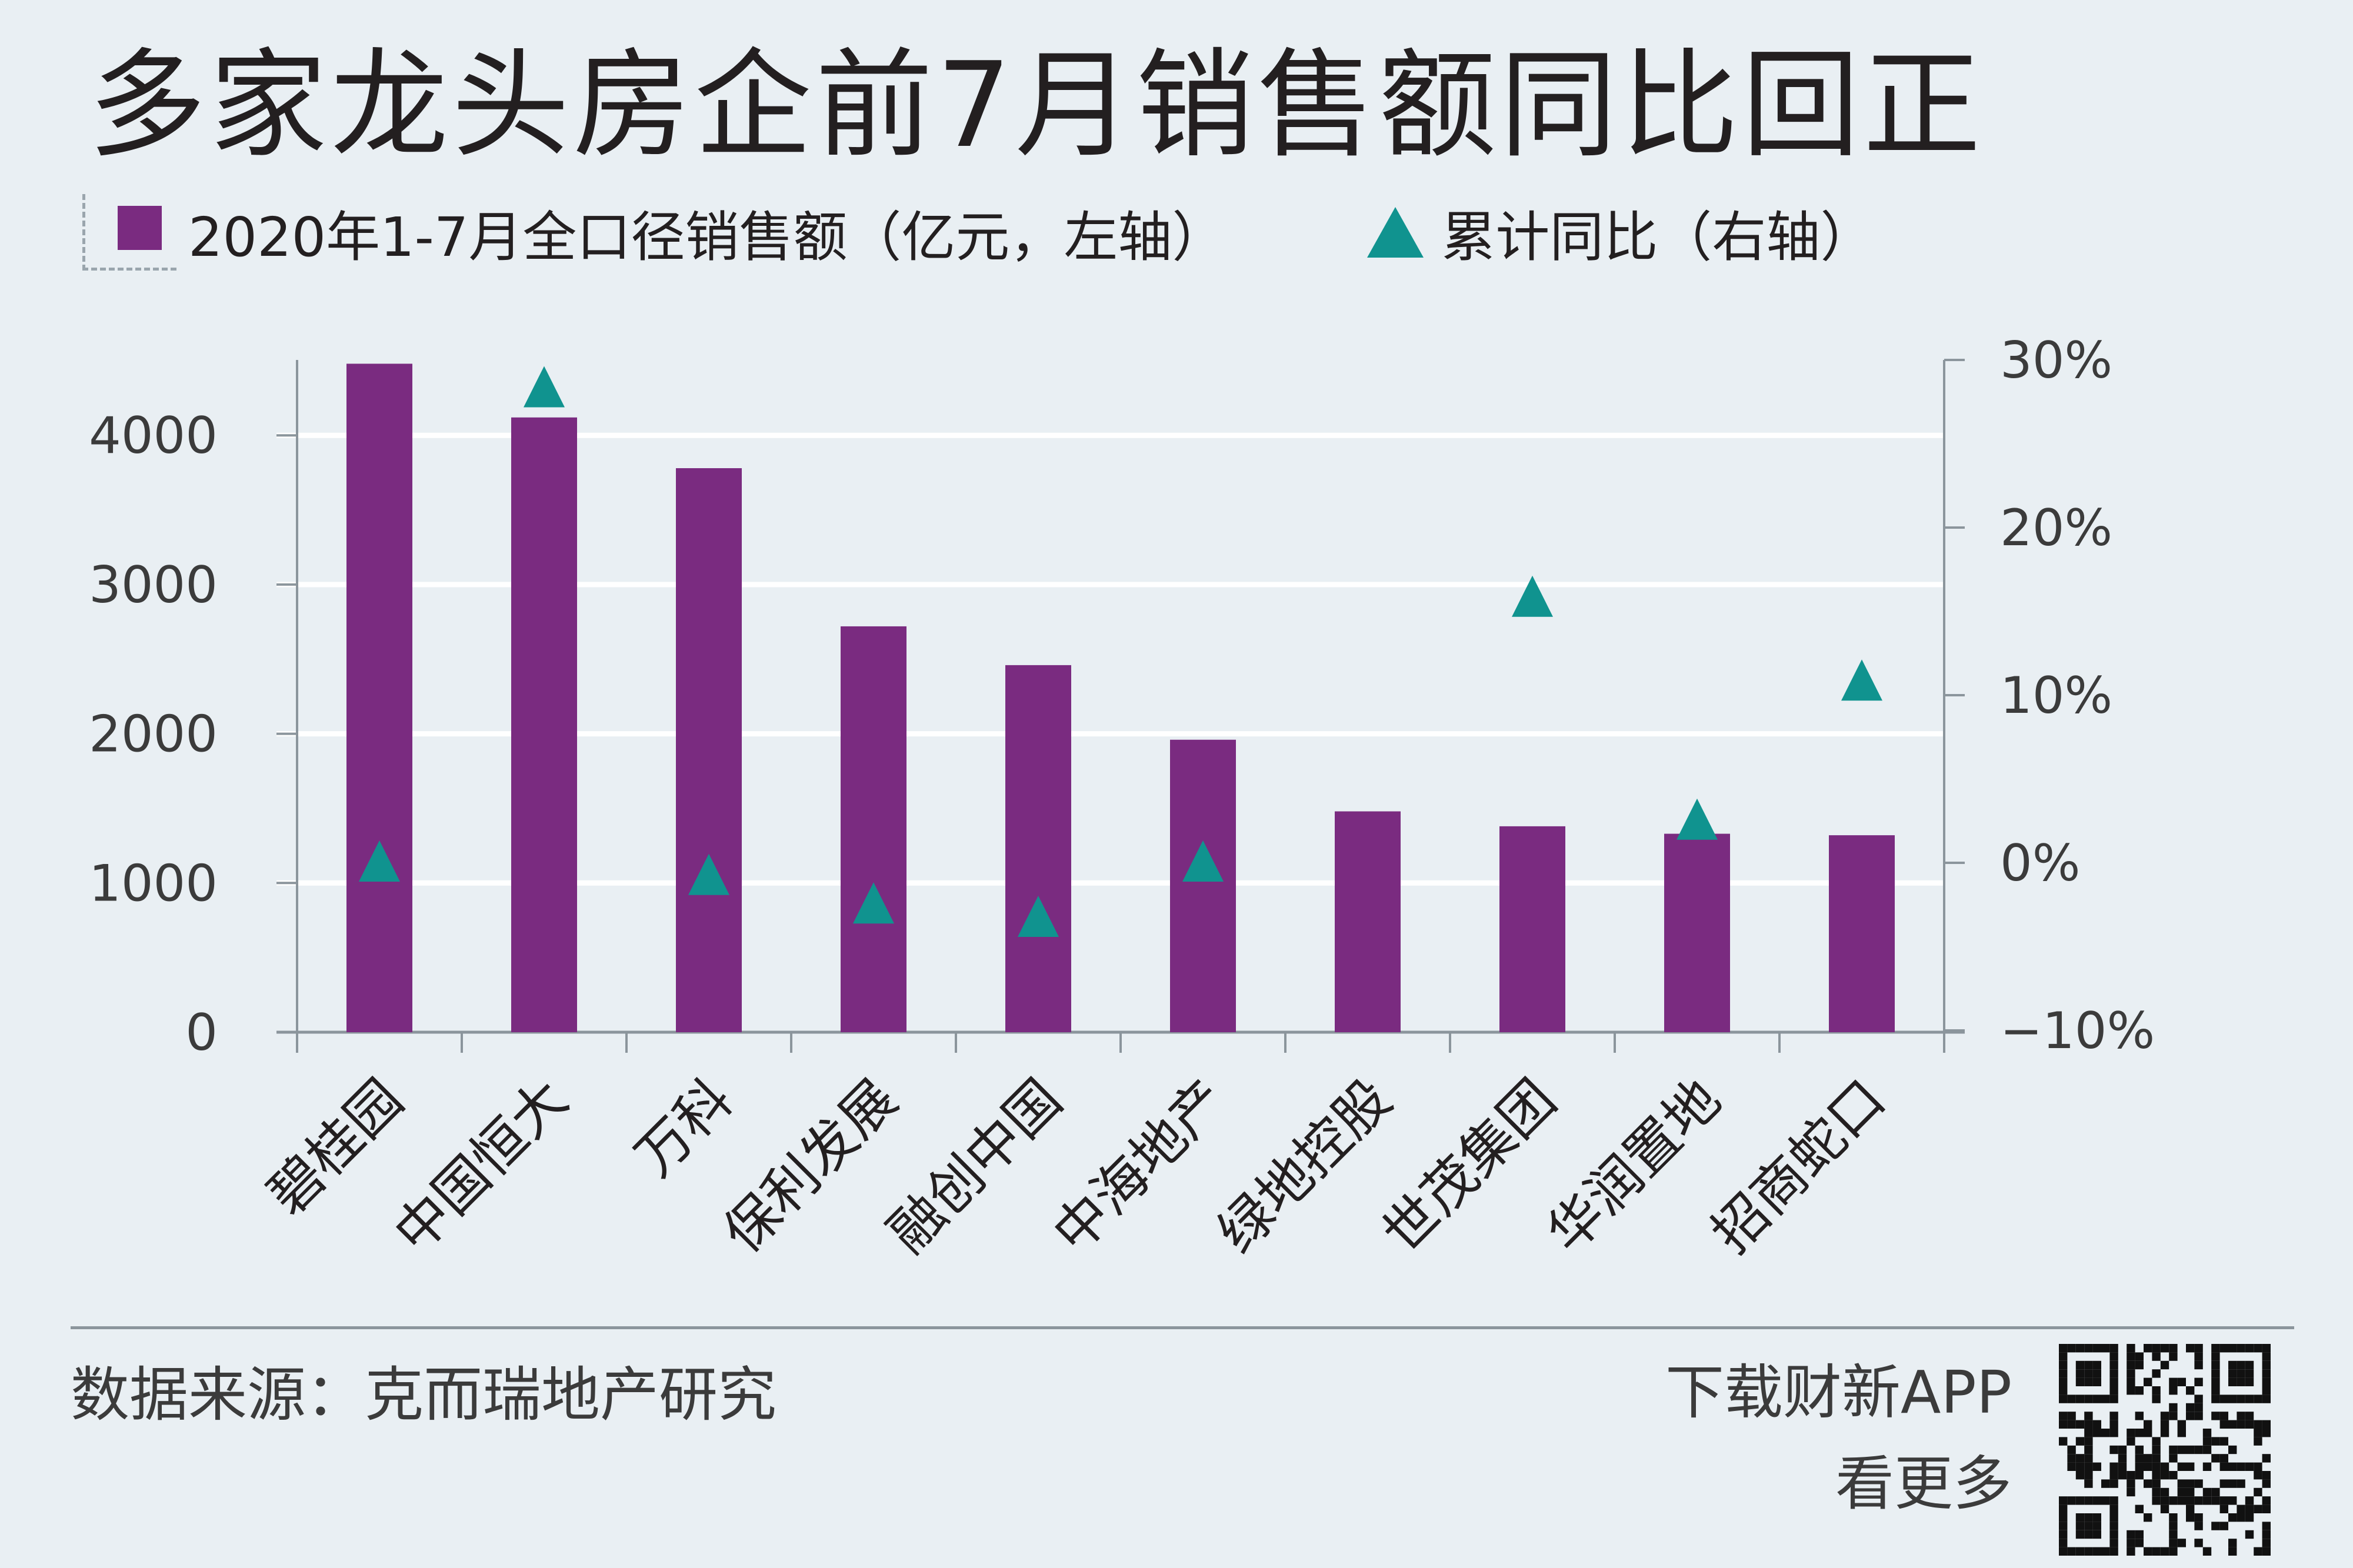 The image size is (2353, 1568). Describe the element at coordinates (1305, 1166) in the screenshot. I see `x-category-label: 绿地控股` at that location.